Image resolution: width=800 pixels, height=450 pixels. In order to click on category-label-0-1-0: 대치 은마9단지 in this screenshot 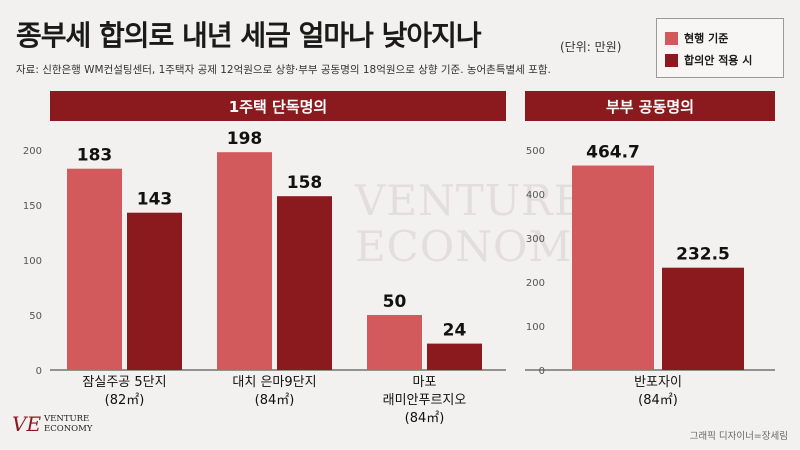, I will do `click(274, 382)`.